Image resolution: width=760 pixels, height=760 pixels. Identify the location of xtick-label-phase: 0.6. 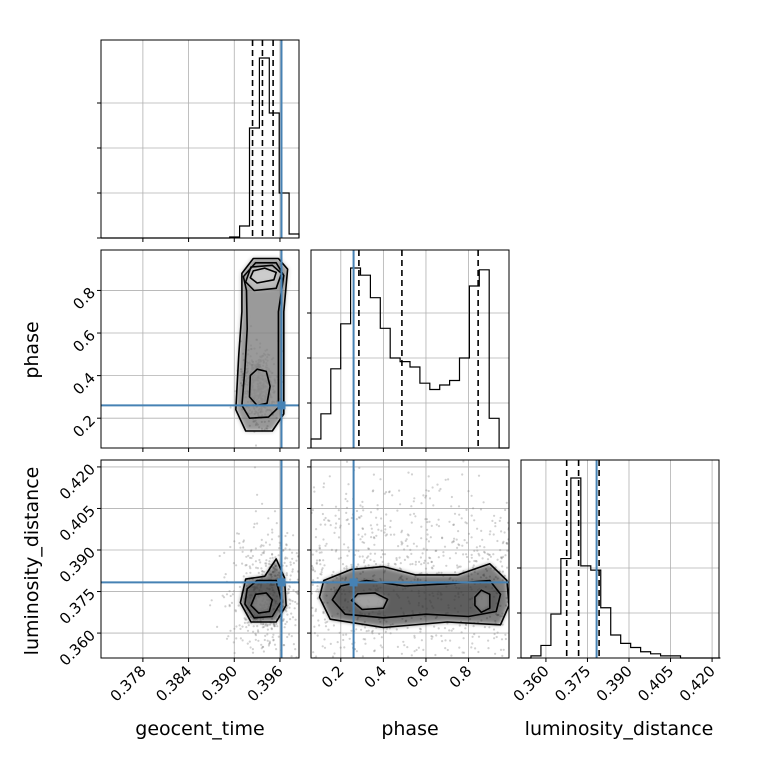
(418, 677).